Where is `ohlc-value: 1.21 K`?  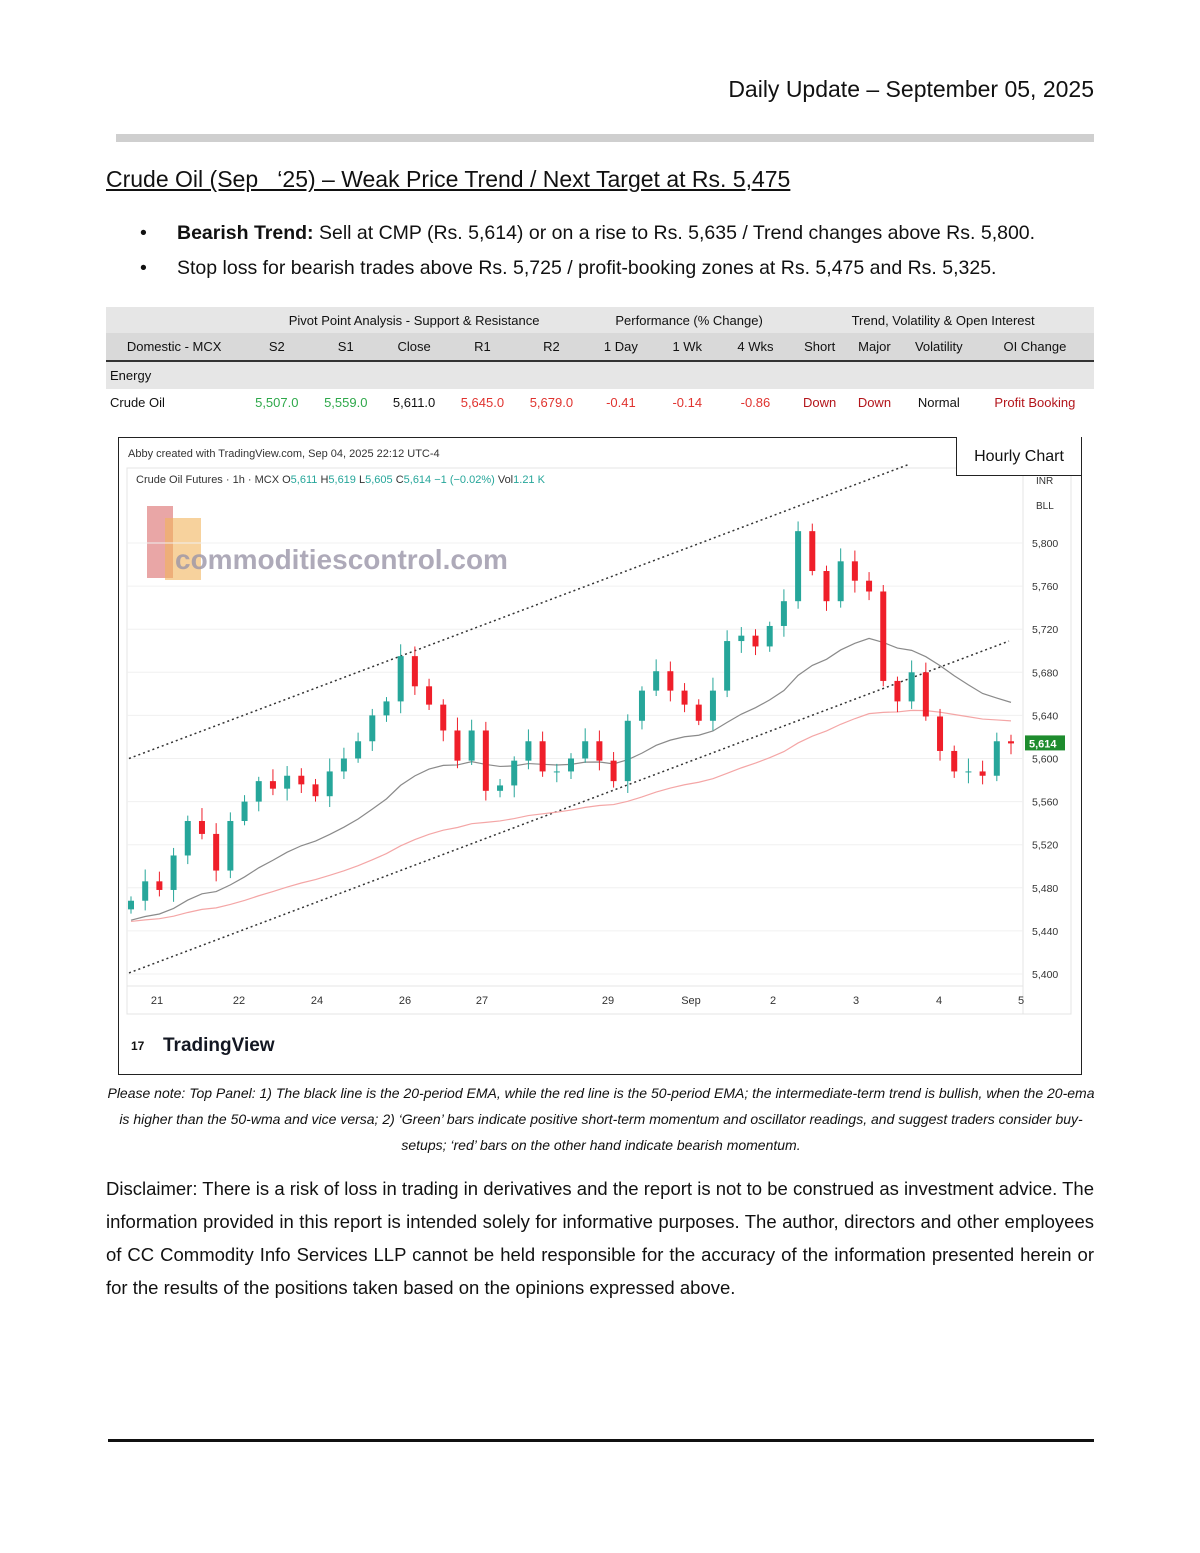
ohlc-value: 1.21 K is located at coordinates (529, 480).